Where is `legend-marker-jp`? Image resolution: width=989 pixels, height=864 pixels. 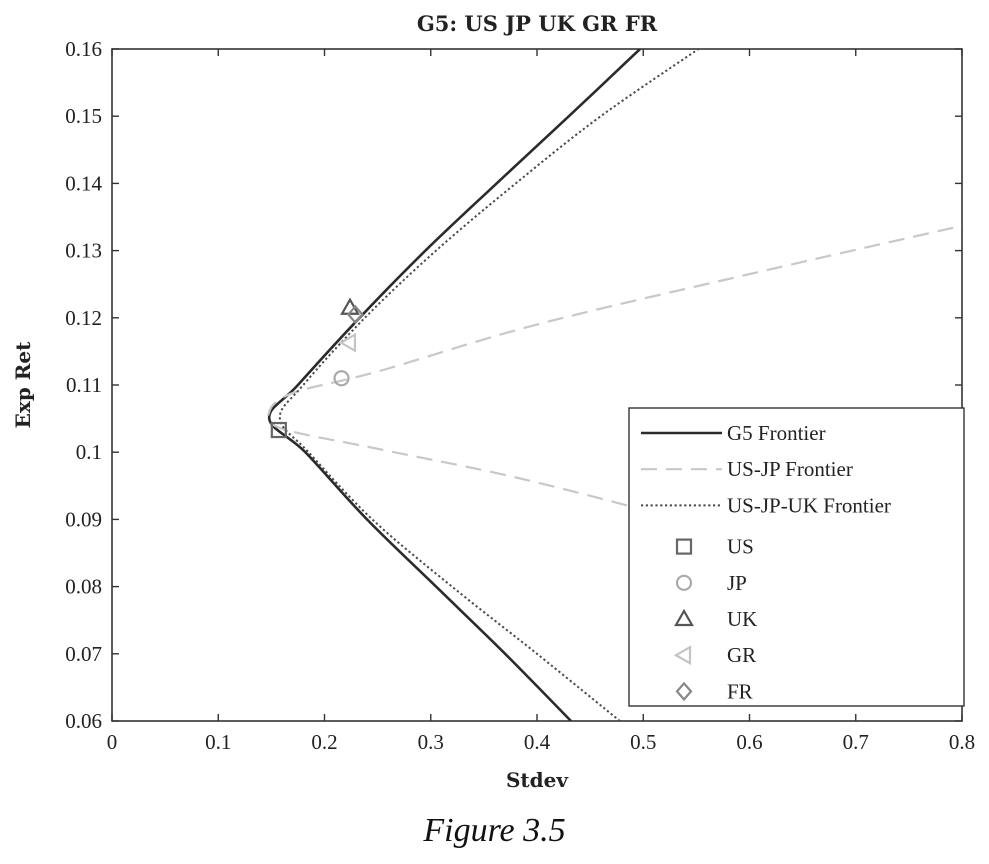
legend-marker-jp is located at coordinates (684, 582).